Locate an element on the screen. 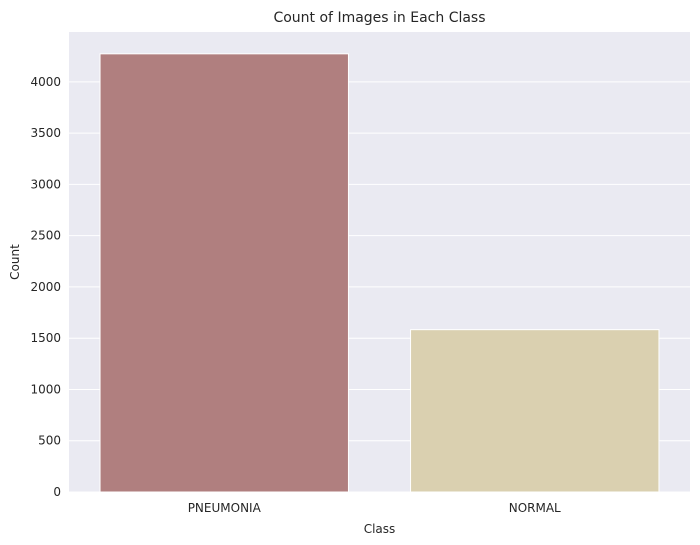 Image resolution: width=700 pixels, height=545 pixels. chart-title: Count of Images in Each Class is located at coordinates (379, 18).